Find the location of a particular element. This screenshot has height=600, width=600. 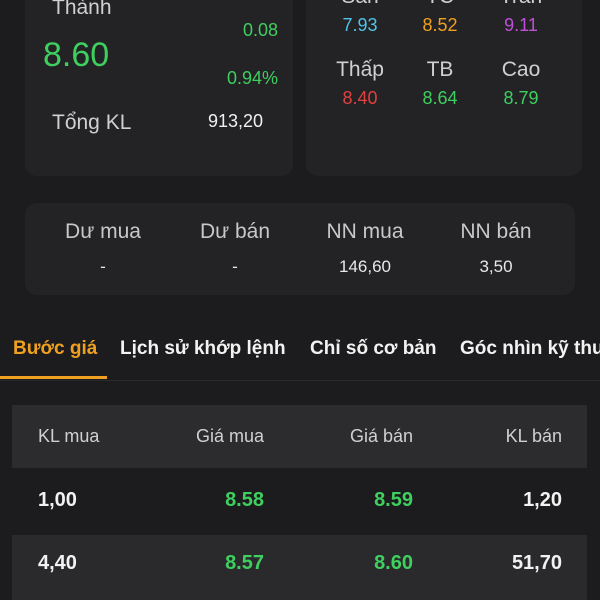

low-price-label: Thấp is located at coordinates (360, 69).